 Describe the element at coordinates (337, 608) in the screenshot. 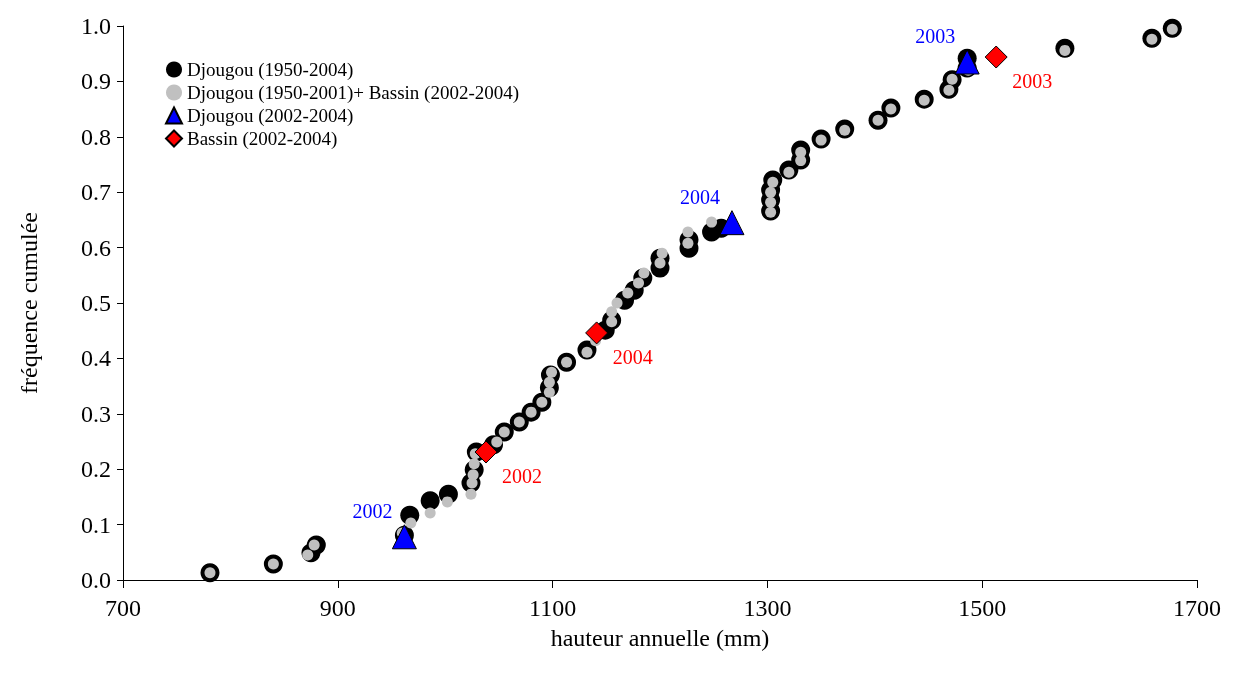

I see `x-tick-label: 900` at that location.